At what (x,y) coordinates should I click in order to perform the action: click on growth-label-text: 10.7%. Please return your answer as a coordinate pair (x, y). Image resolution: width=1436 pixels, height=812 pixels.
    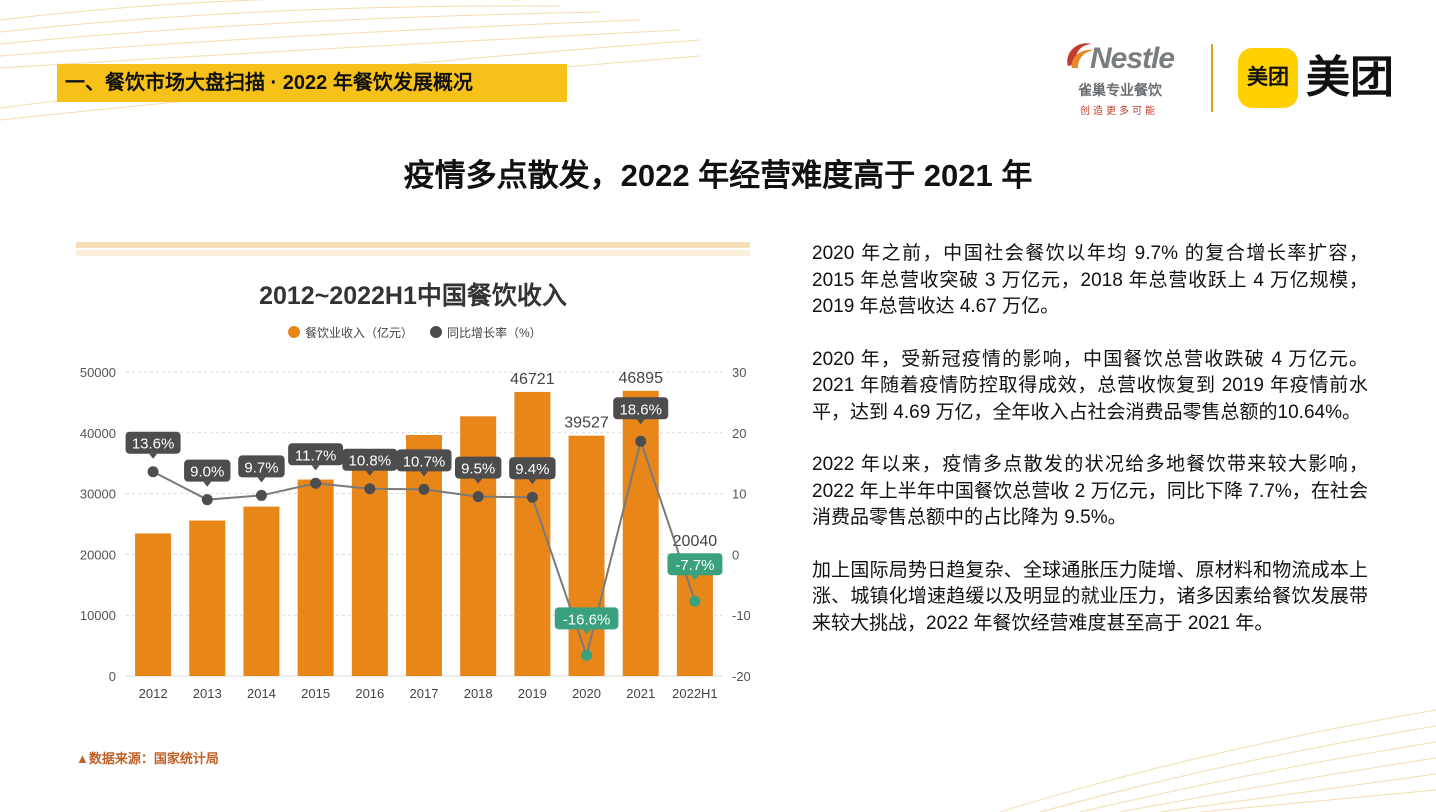
    Looking at the image, I should click on (424, 461).